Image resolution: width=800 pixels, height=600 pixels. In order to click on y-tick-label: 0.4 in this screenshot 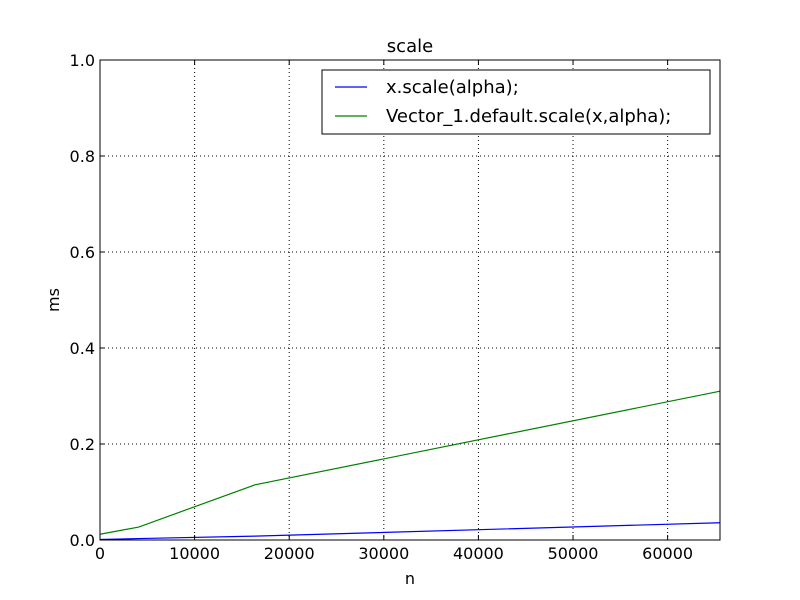, I will do `click(82, 348)`.